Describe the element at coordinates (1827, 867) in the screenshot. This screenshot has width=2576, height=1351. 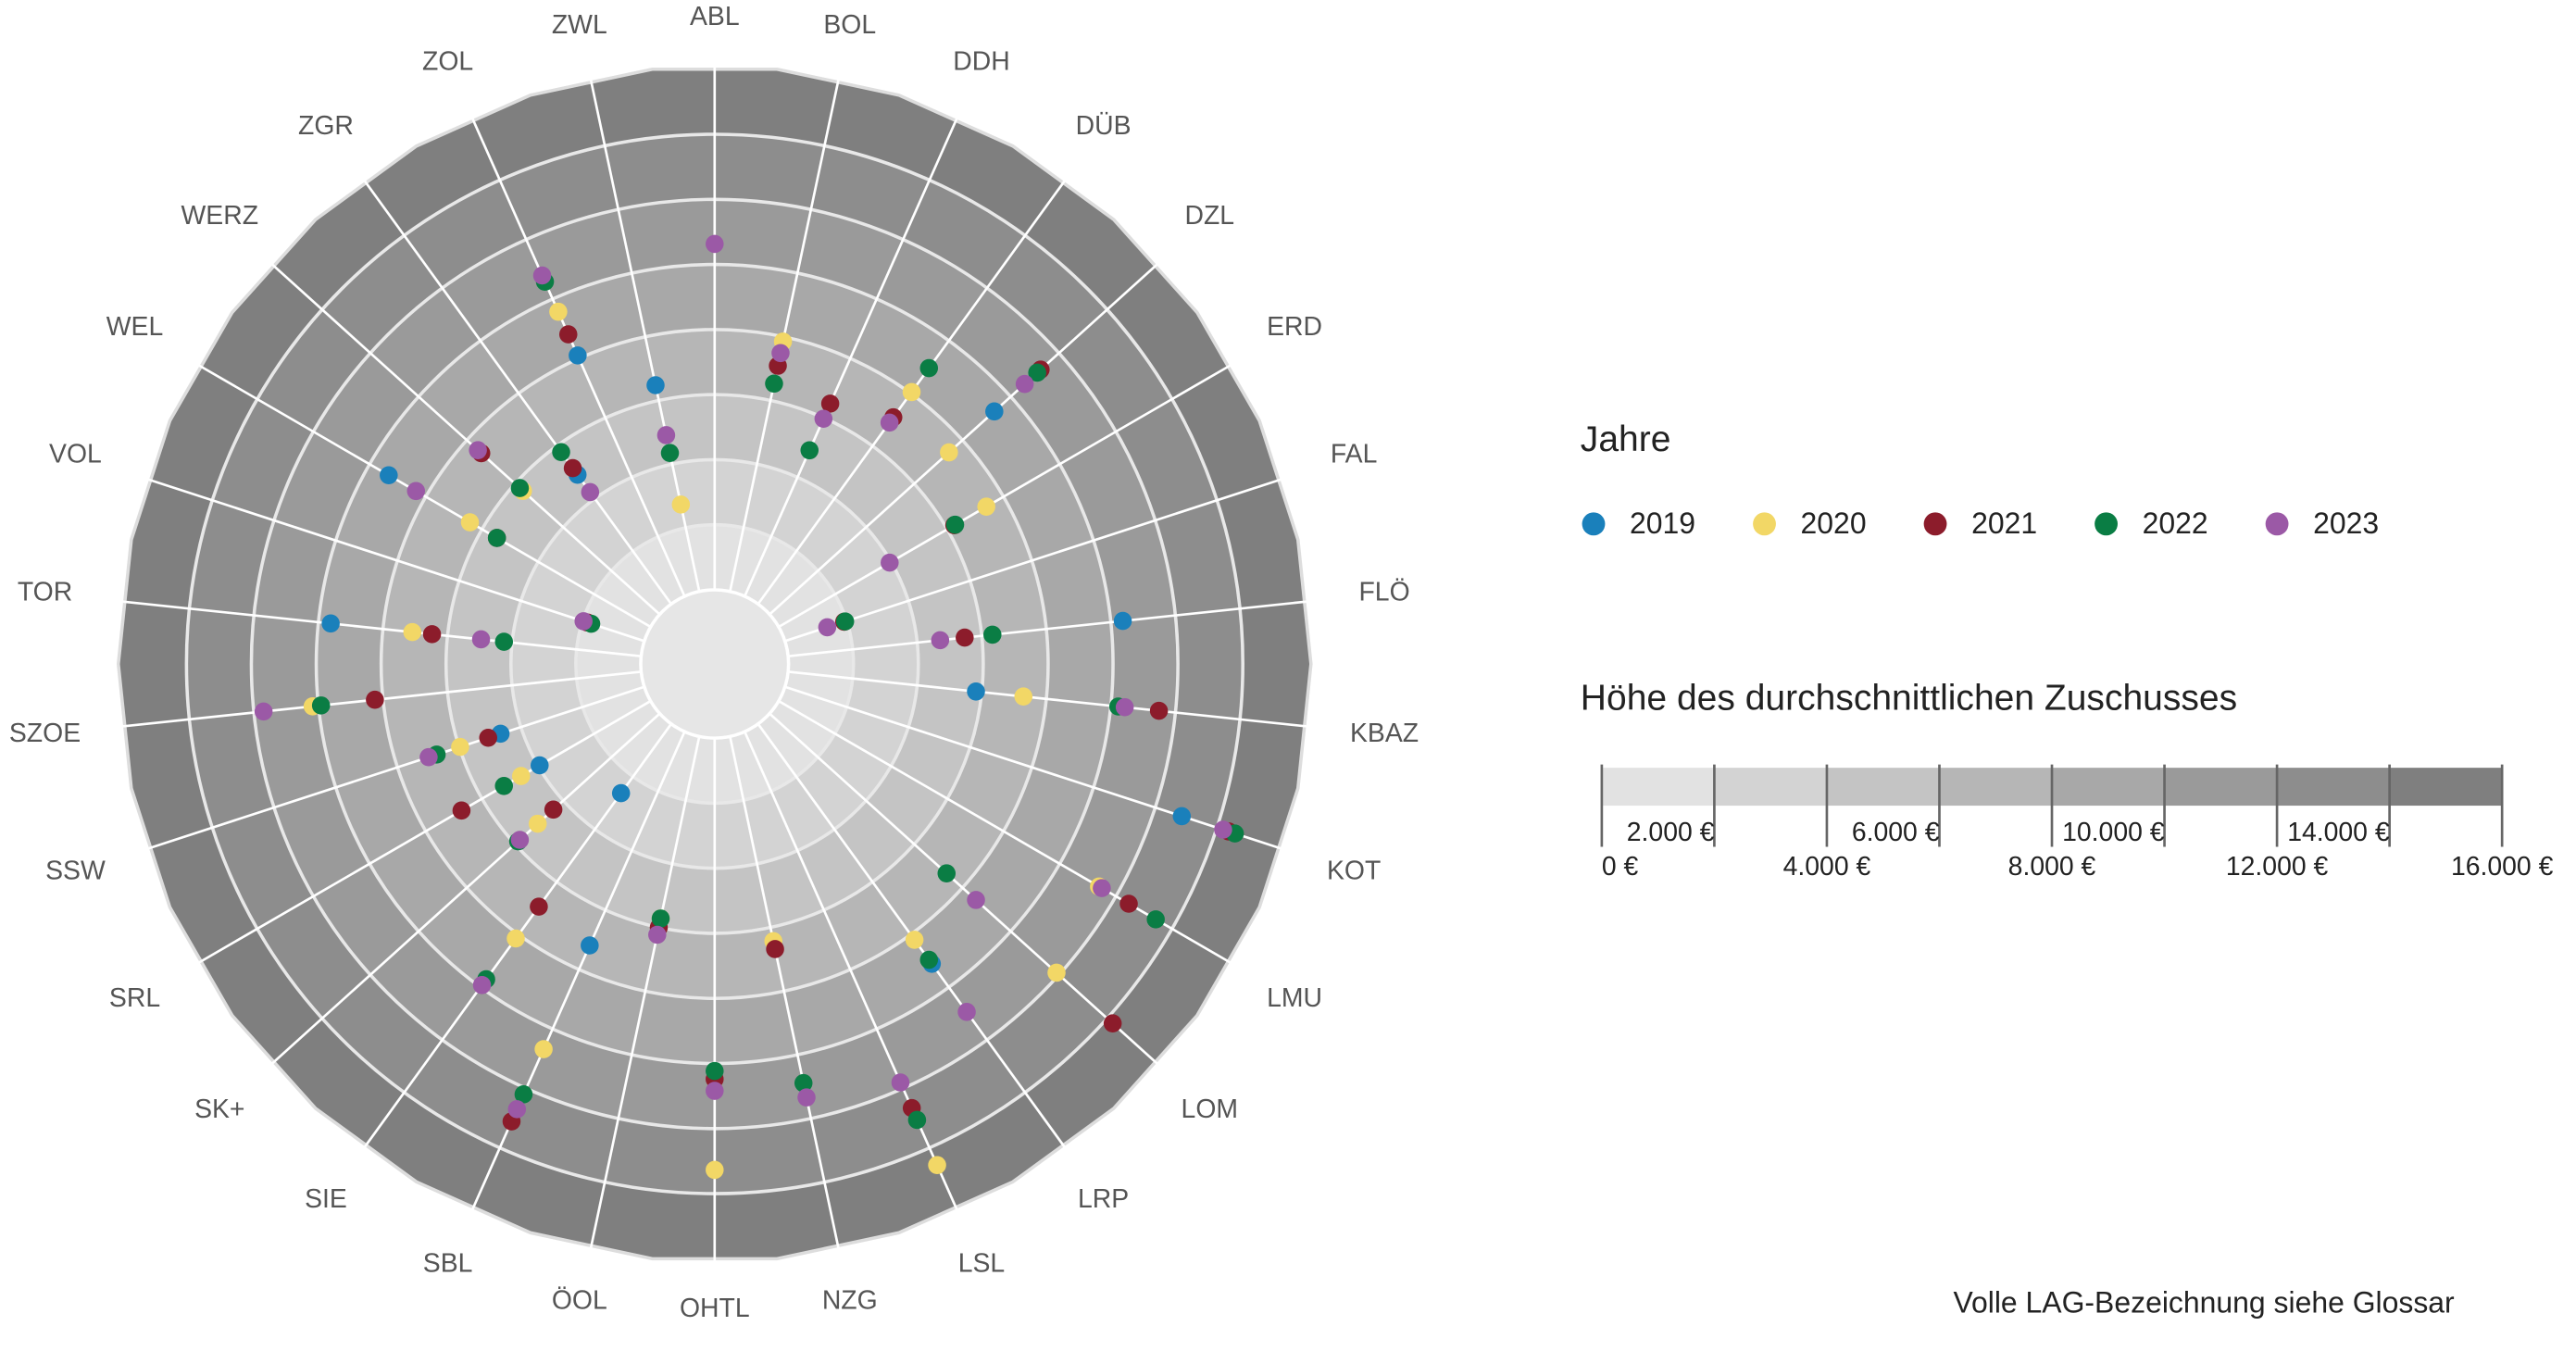
I see `scale-tick-label: 4.000 €` at that location.